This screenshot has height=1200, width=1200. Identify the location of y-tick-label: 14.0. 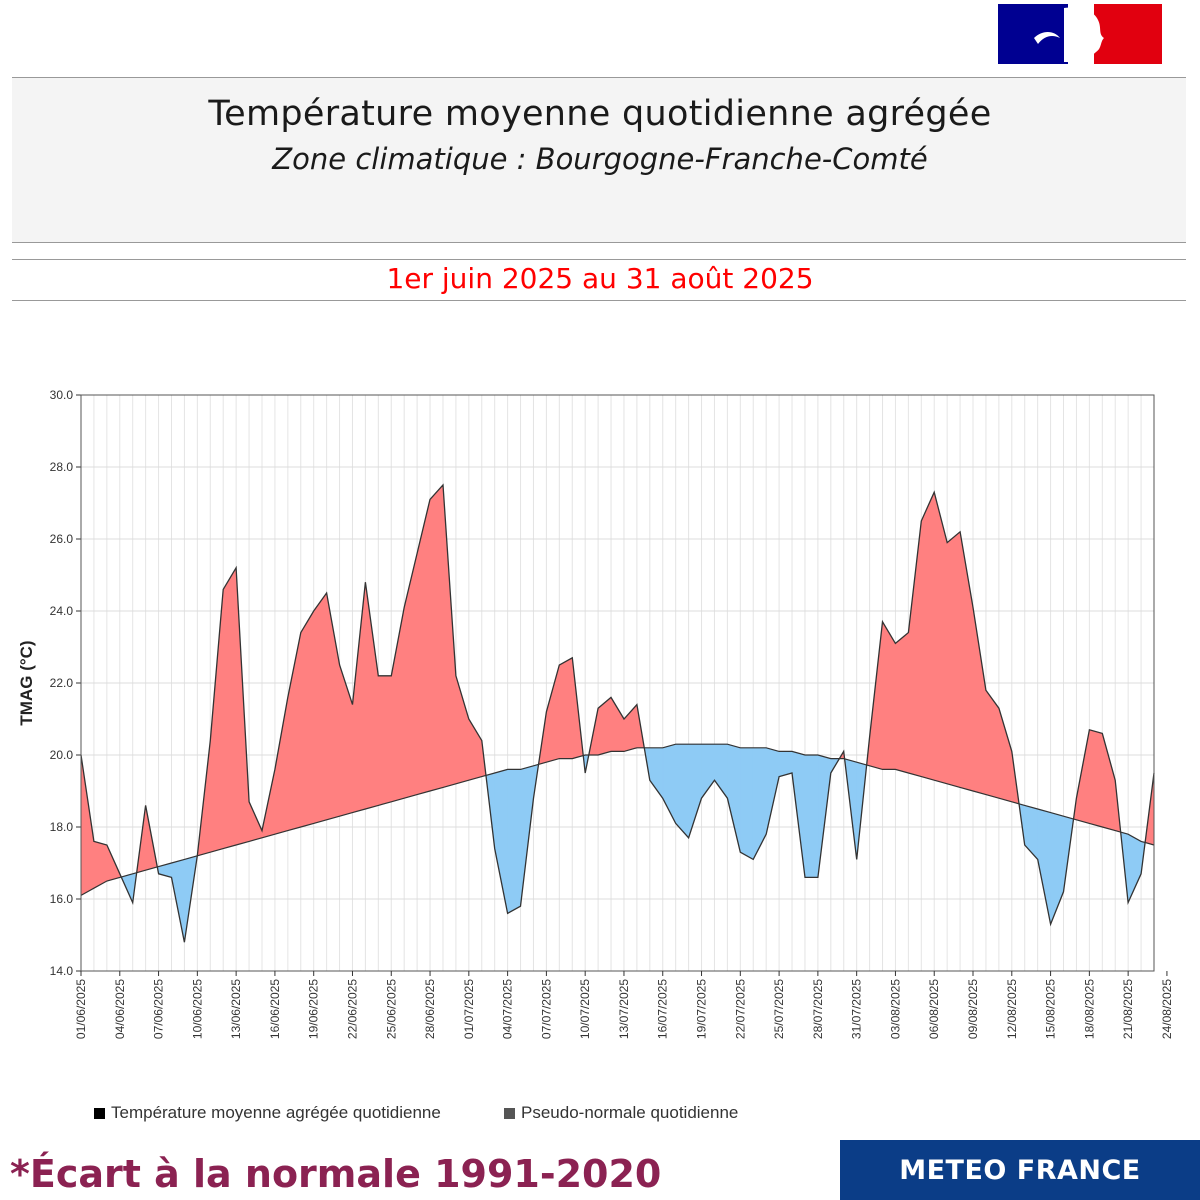
(62, 971).